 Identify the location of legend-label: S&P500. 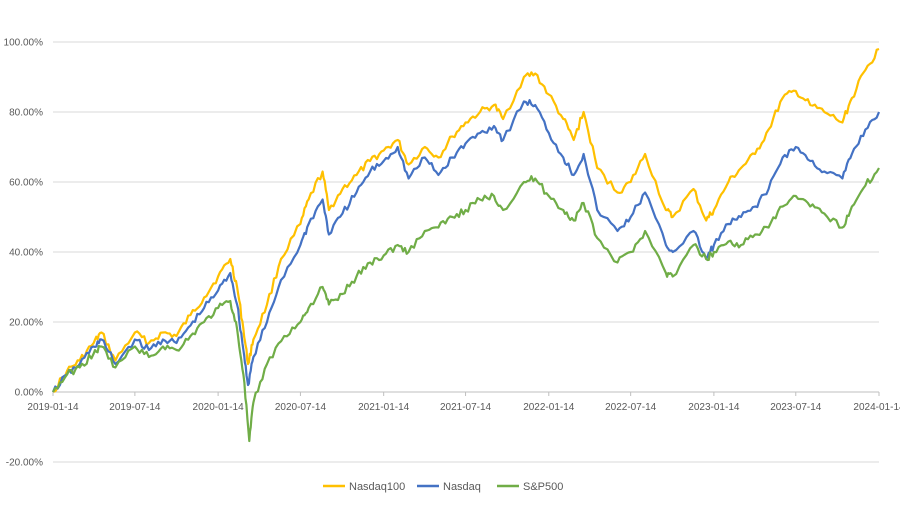
(543, 487).